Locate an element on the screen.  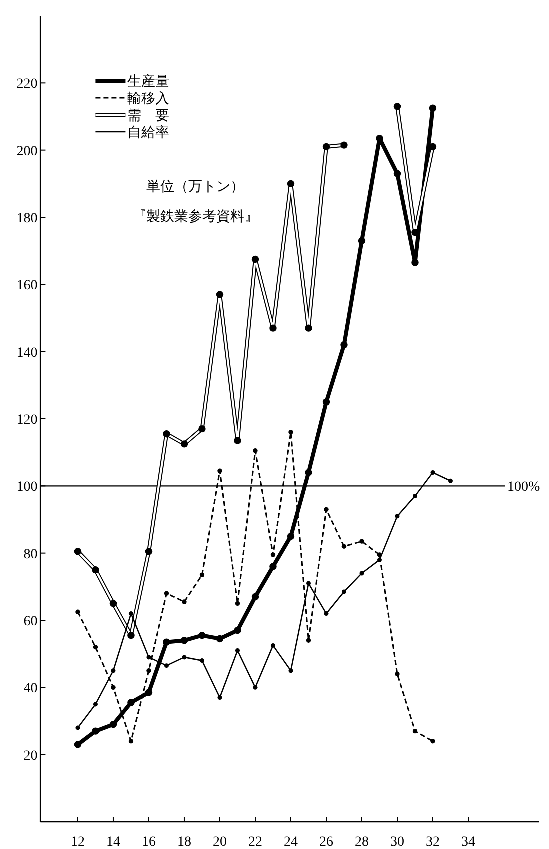
y-tick-label: 220 is located at coordinates (27, 84).